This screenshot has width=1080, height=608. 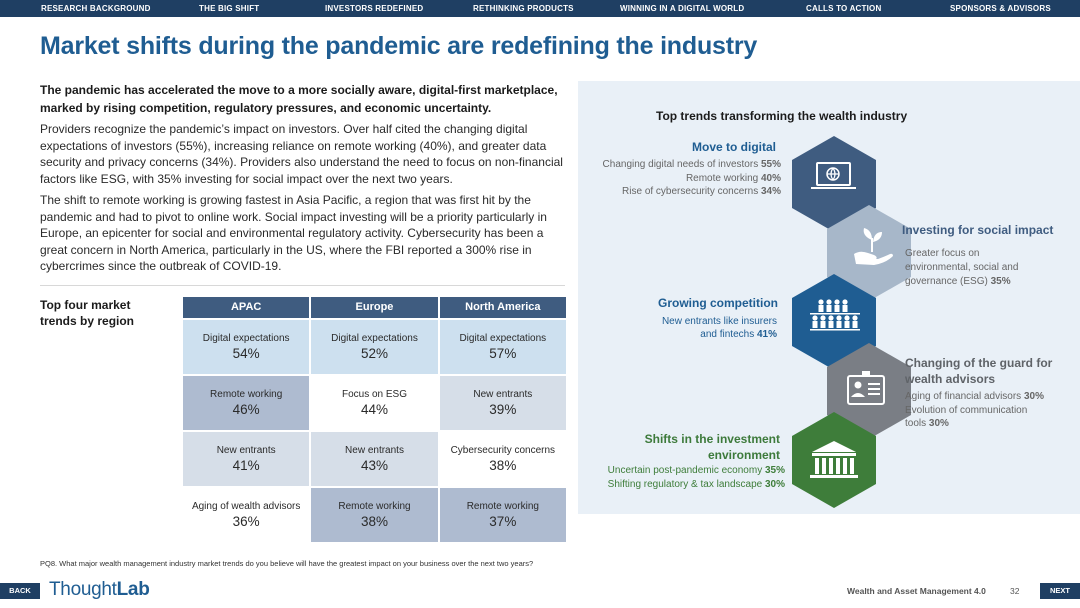 What do you see at coordinates (916, 591) in the screenshot?
I see `report-title: Wealth and Asset Management 4.0` at bounding box center [916, 591].